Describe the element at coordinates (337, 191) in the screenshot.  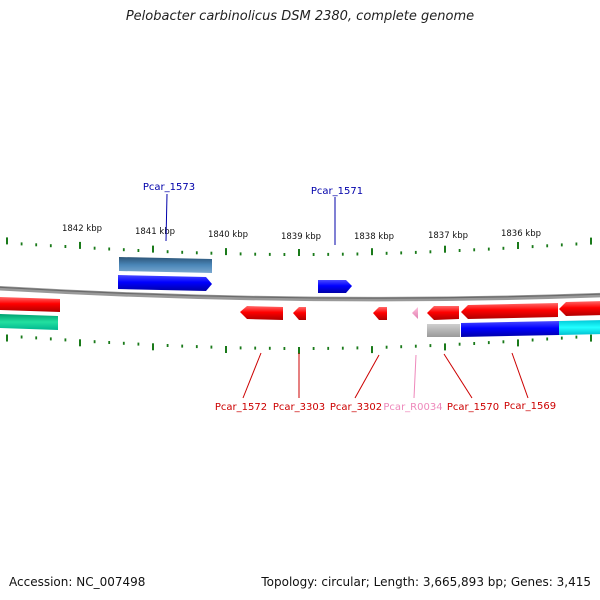
I see `label-pcar-1571: Pcar_1571` at that location.